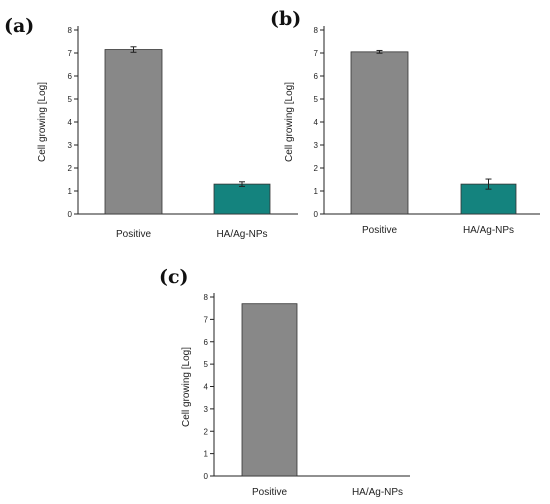 This screenshot has height=504, width=550. I want to click on panel-label-c: (c), so click(174, 277).